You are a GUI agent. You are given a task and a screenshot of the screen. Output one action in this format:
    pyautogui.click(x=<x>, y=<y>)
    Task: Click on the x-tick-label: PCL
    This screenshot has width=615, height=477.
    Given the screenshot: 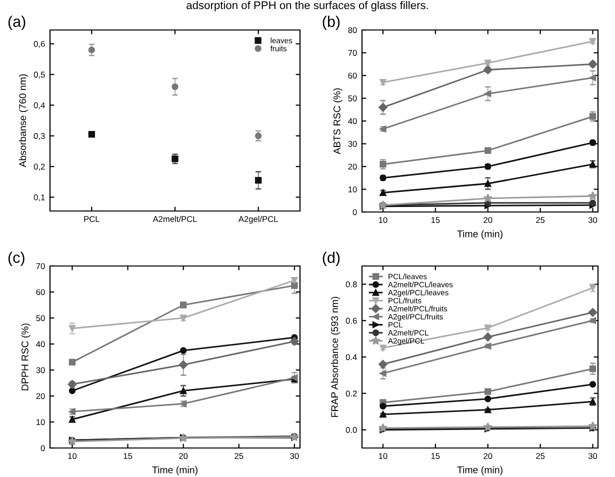 What is the action you would take?
    pyautogui.click(x=92, y=219)
    